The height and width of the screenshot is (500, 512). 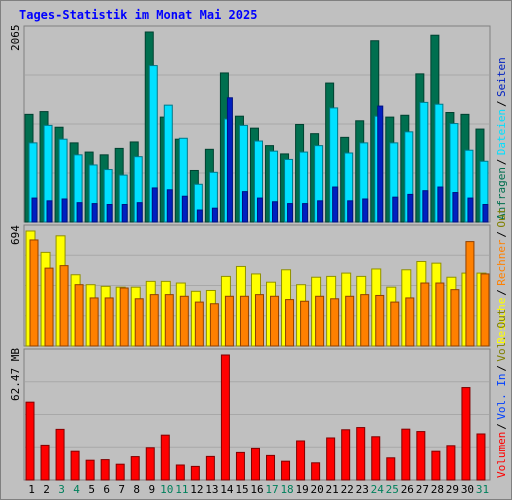 I want to click on volume-max-label: 62.47 MB, so click(x=15, y=374).